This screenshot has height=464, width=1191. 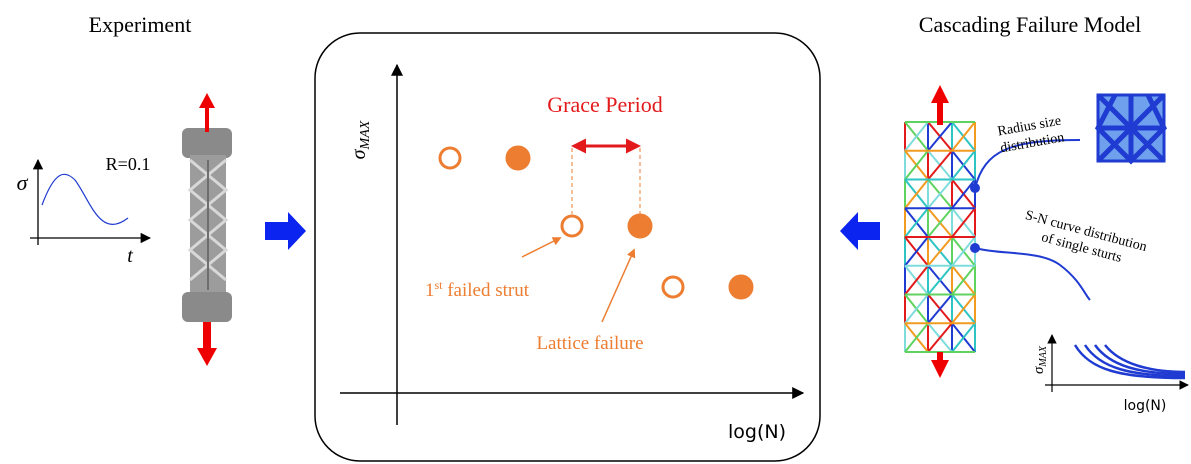 What do you see at coordinates (23, 182) in the screenshot?
I see `sigma-label: σ` at bounding box center [23, 182].